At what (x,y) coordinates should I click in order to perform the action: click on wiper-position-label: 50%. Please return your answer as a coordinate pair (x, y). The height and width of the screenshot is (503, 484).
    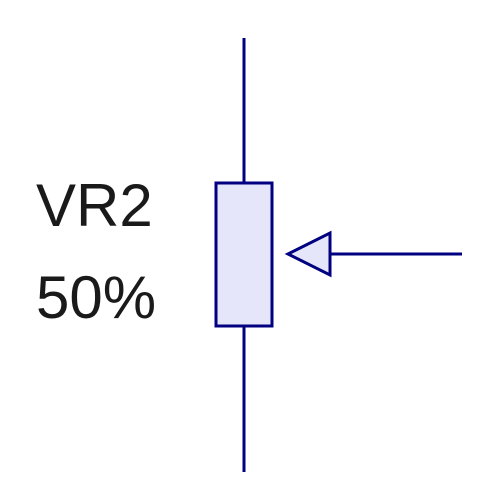
    Looking at the image, I should click on (96, 297).